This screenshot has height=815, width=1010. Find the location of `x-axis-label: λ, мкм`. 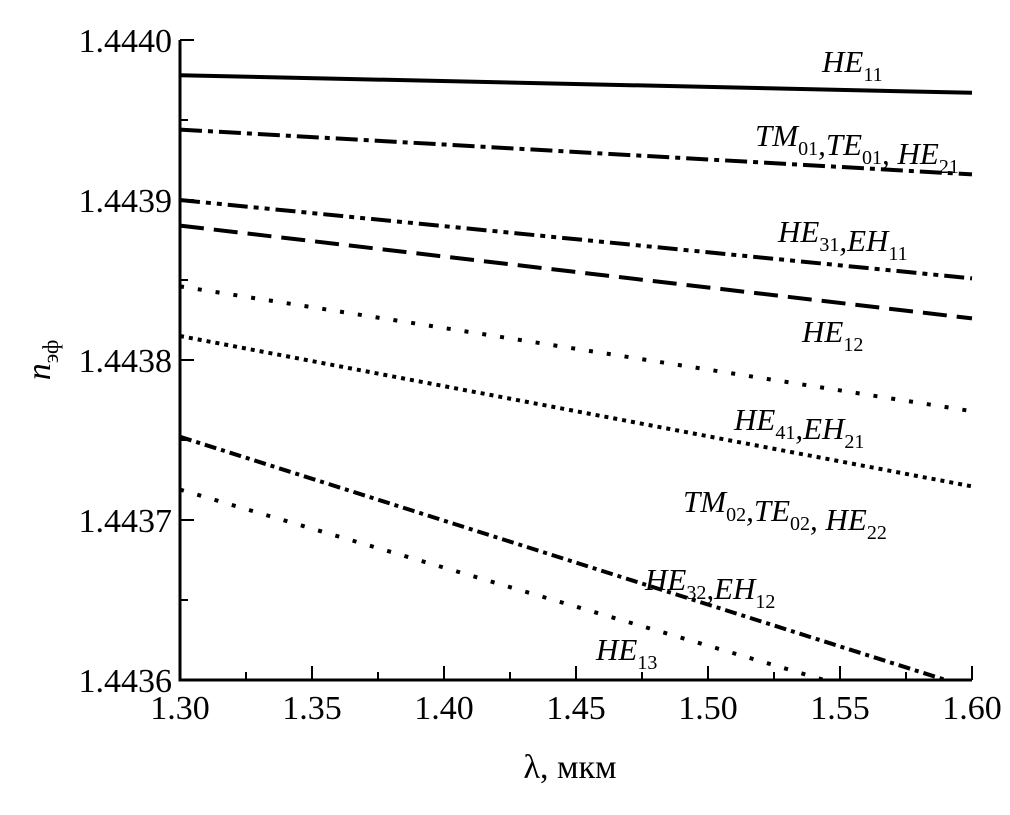

x-axis-label: λ, мкм is located at coordinates (569, 767).